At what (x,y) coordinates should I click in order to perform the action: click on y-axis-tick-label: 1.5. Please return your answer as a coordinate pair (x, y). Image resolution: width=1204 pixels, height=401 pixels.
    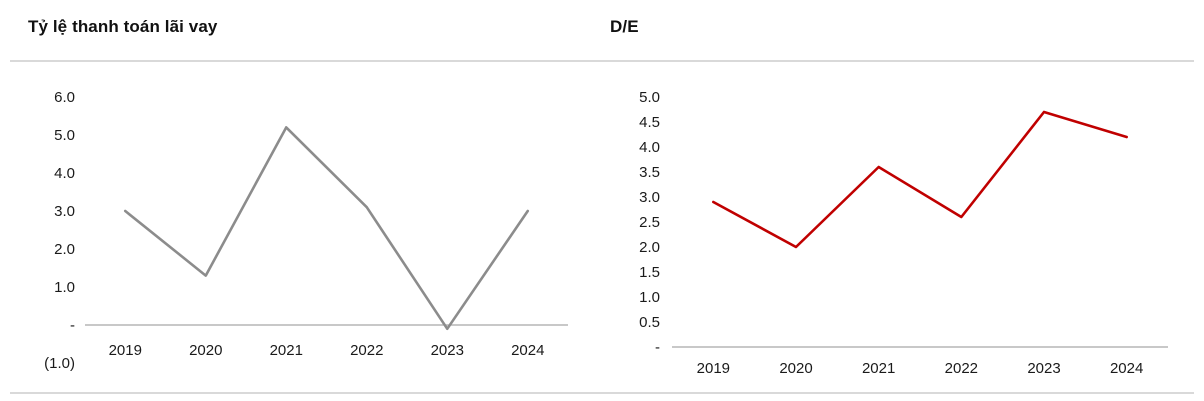
    Looking at the image, I should click on (649, 272).